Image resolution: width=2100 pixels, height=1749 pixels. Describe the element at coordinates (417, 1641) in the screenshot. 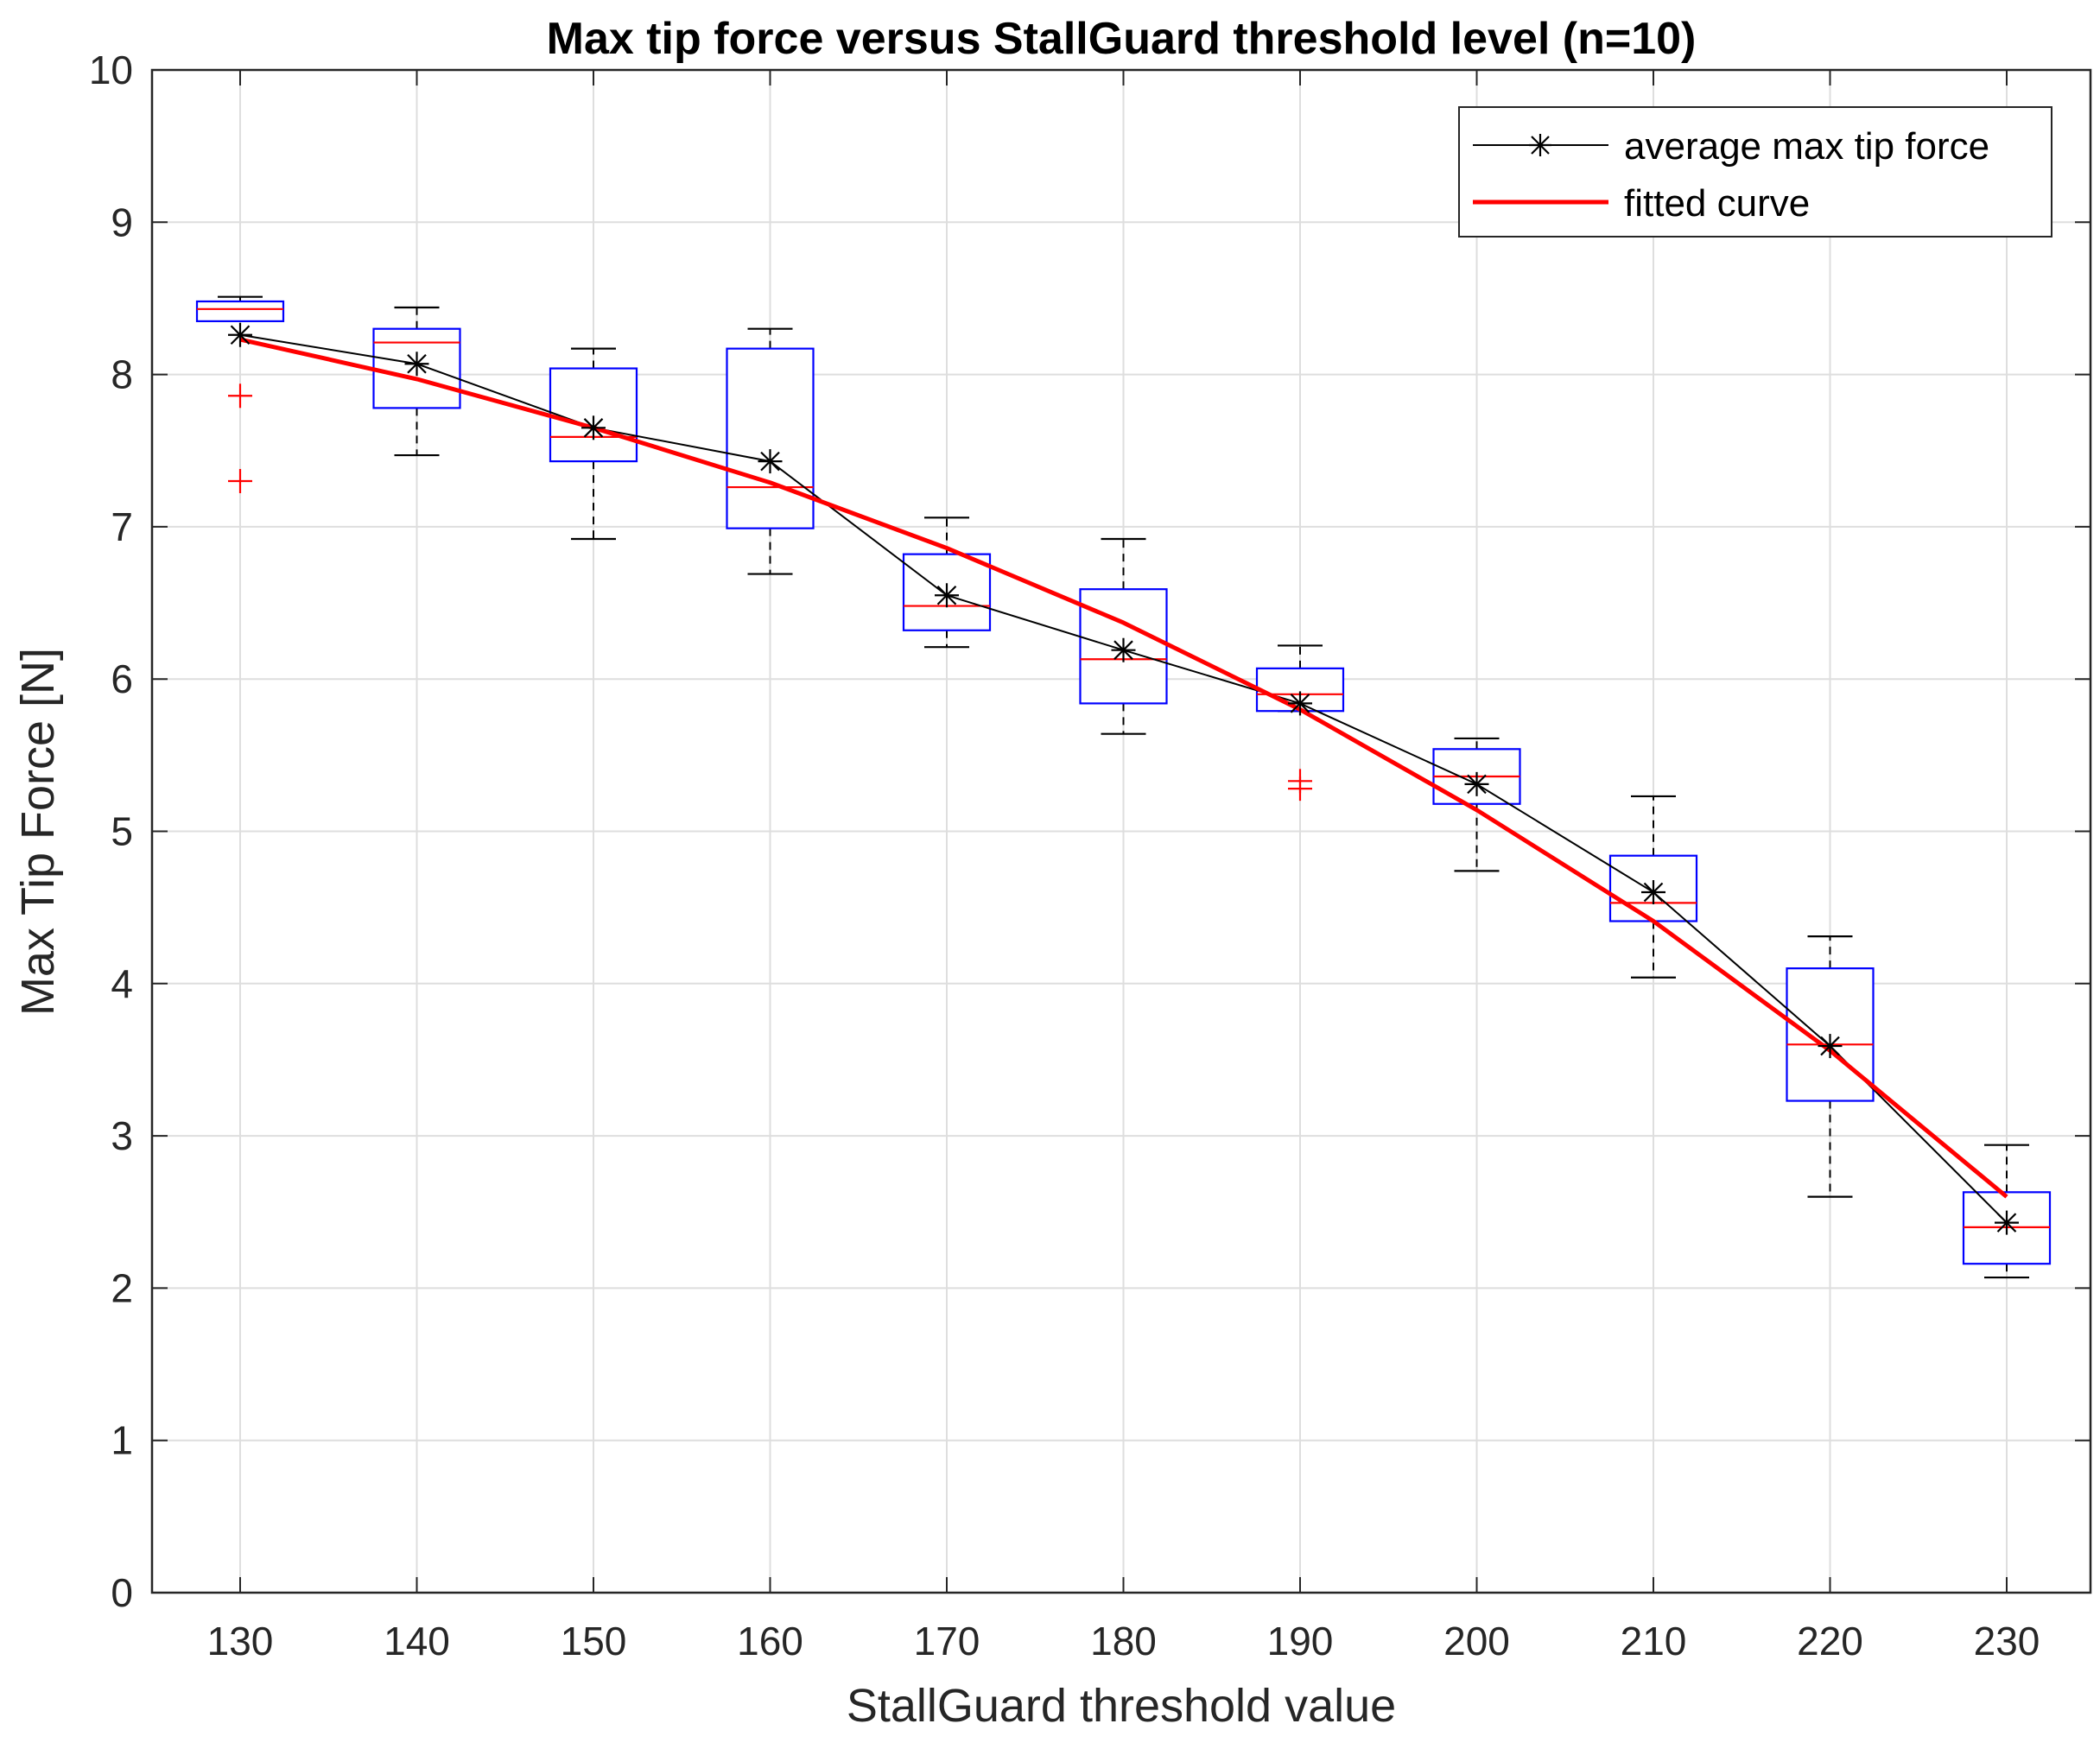

I see `x-tick-label: 140` at that location.